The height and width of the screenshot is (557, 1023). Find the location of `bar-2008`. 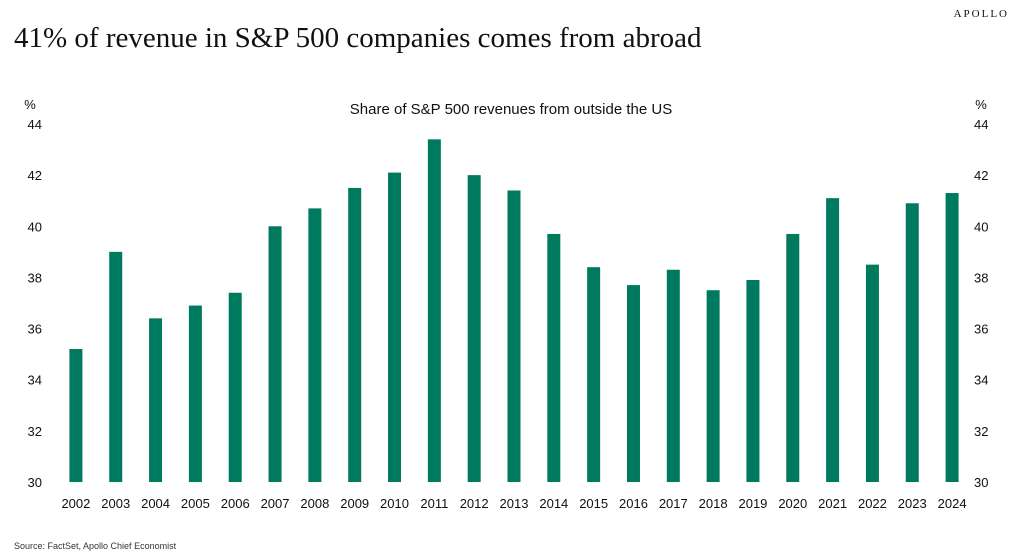

bar-2008 is located at coordinates (315, 345).